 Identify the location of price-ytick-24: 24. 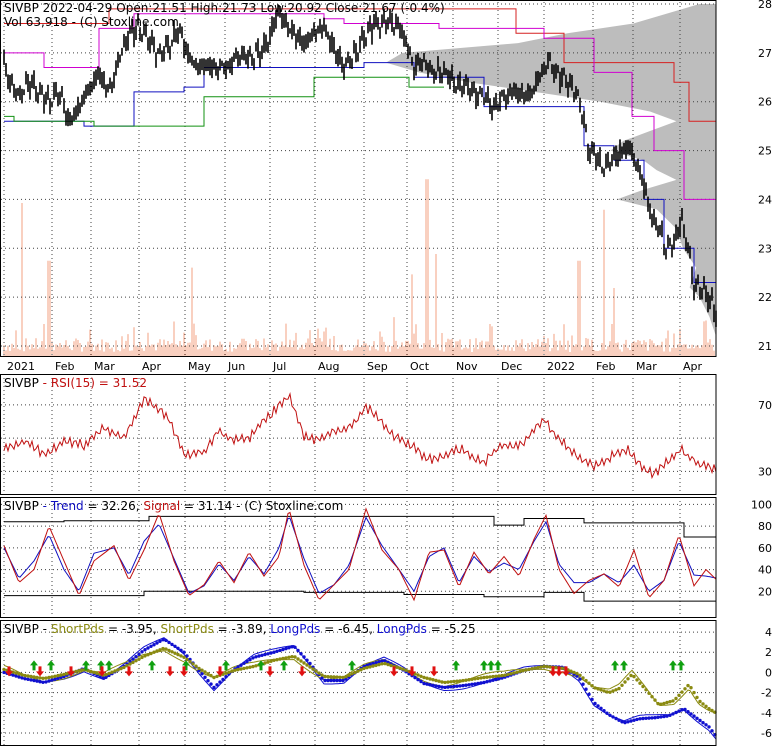
(765, 199).